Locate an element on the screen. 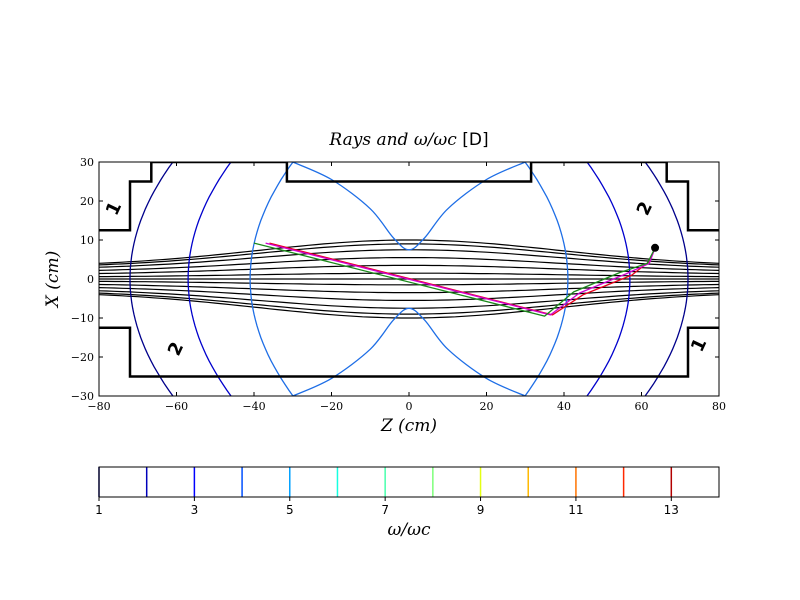  flux-surfaces is located at coordinates (409, 279).